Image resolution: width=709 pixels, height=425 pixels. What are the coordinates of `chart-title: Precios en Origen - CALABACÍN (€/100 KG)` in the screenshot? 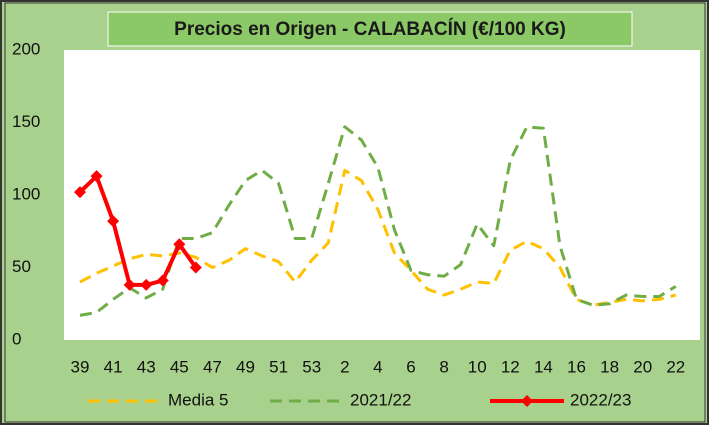 It's located at (370, 29).